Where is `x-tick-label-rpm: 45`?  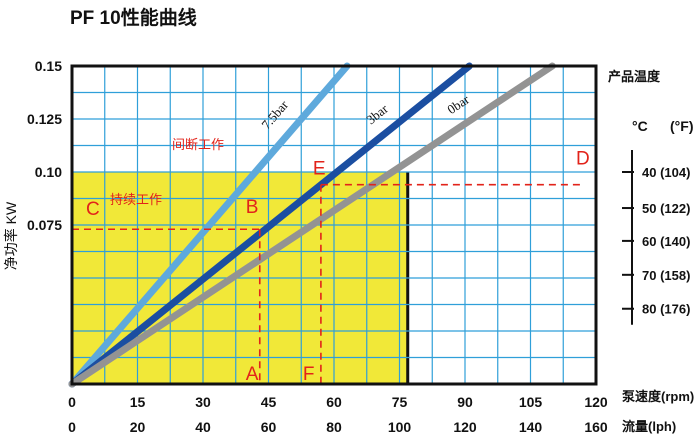 x-tick-label-rpm: 45 is located at coordinates (269, 402).